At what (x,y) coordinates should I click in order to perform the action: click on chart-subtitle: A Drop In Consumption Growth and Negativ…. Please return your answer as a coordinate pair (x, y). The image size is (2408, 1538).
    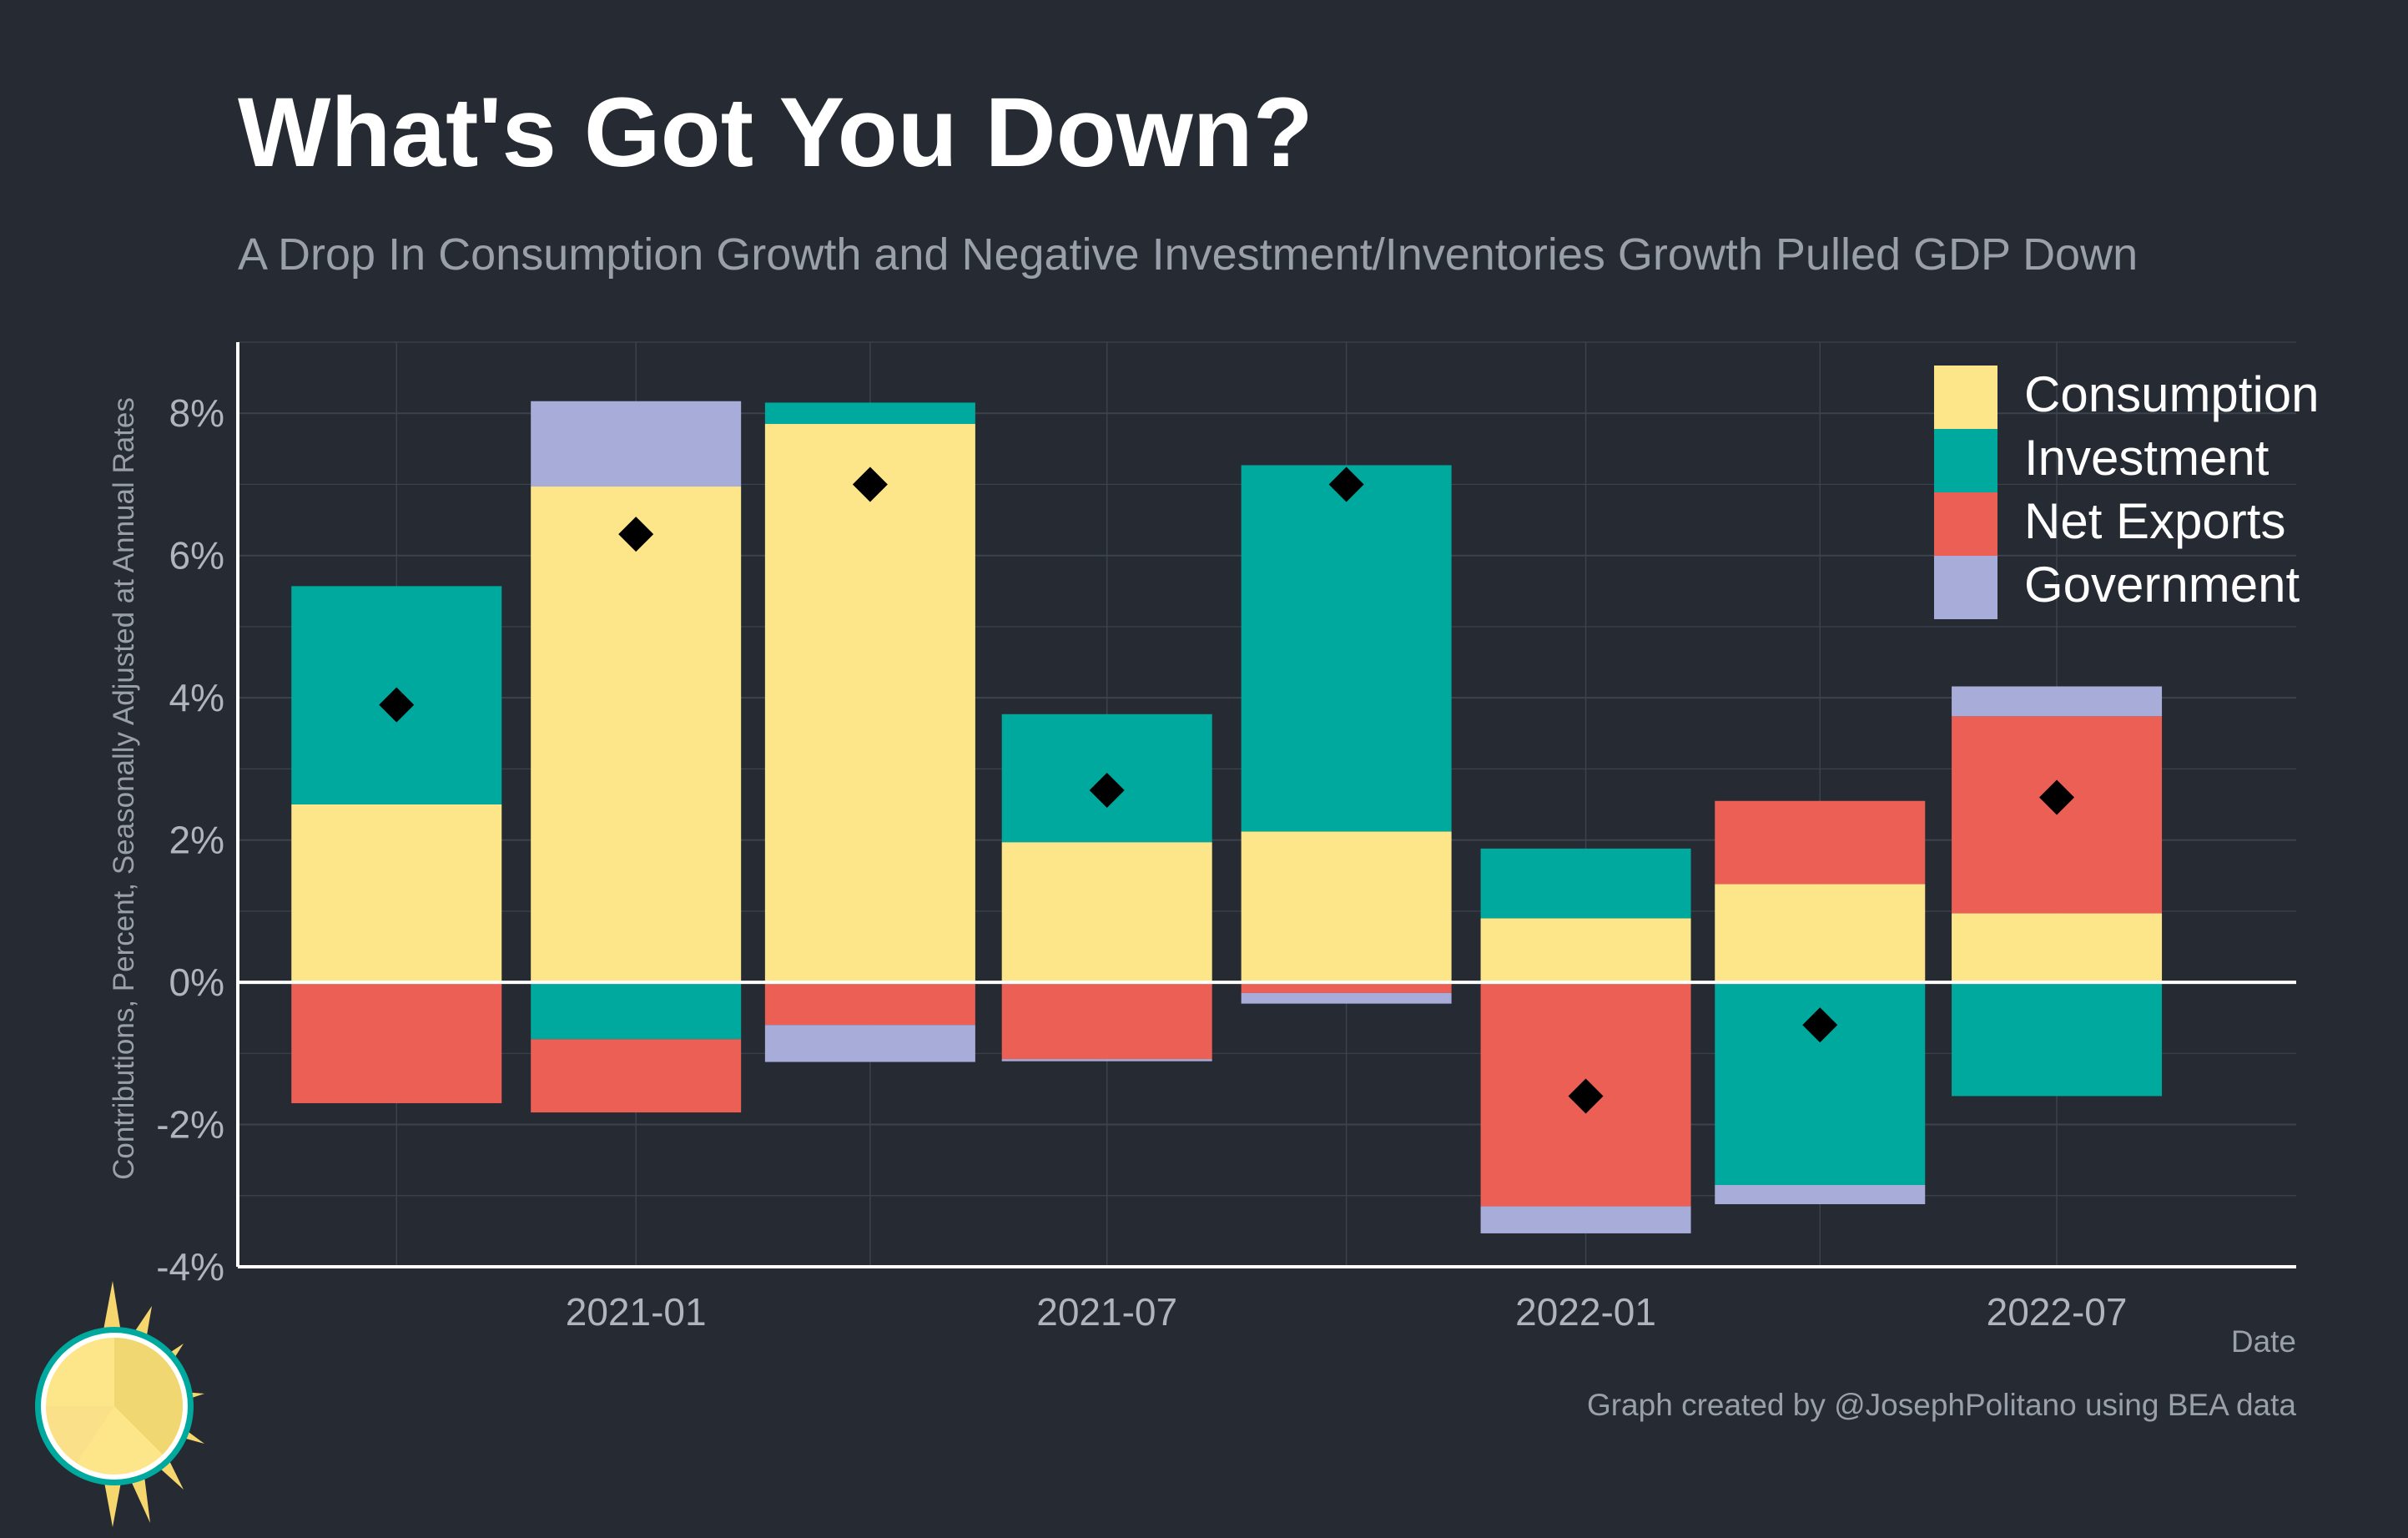
    Looking at the image, I should click on (1188, 254).